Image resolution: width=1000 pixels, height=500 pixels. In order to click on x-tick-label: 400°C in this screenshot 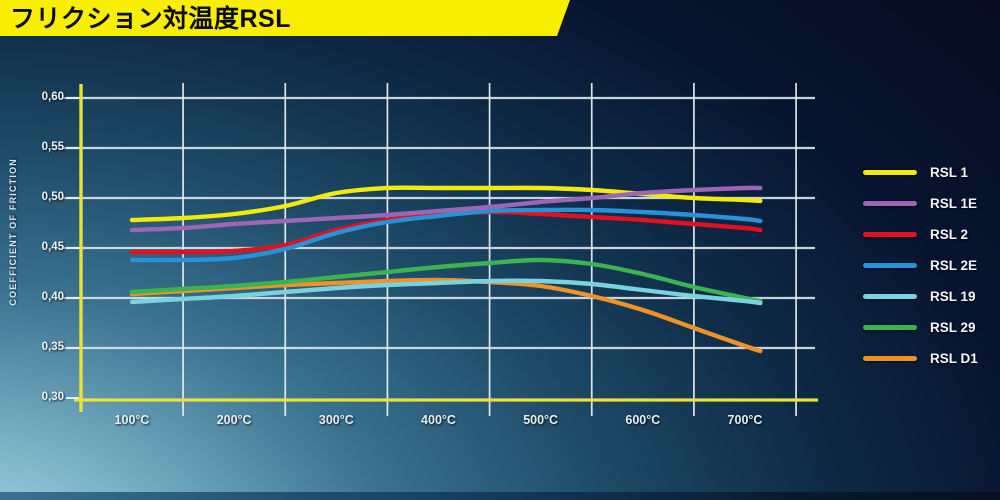, I will do `click(438, 420)`.